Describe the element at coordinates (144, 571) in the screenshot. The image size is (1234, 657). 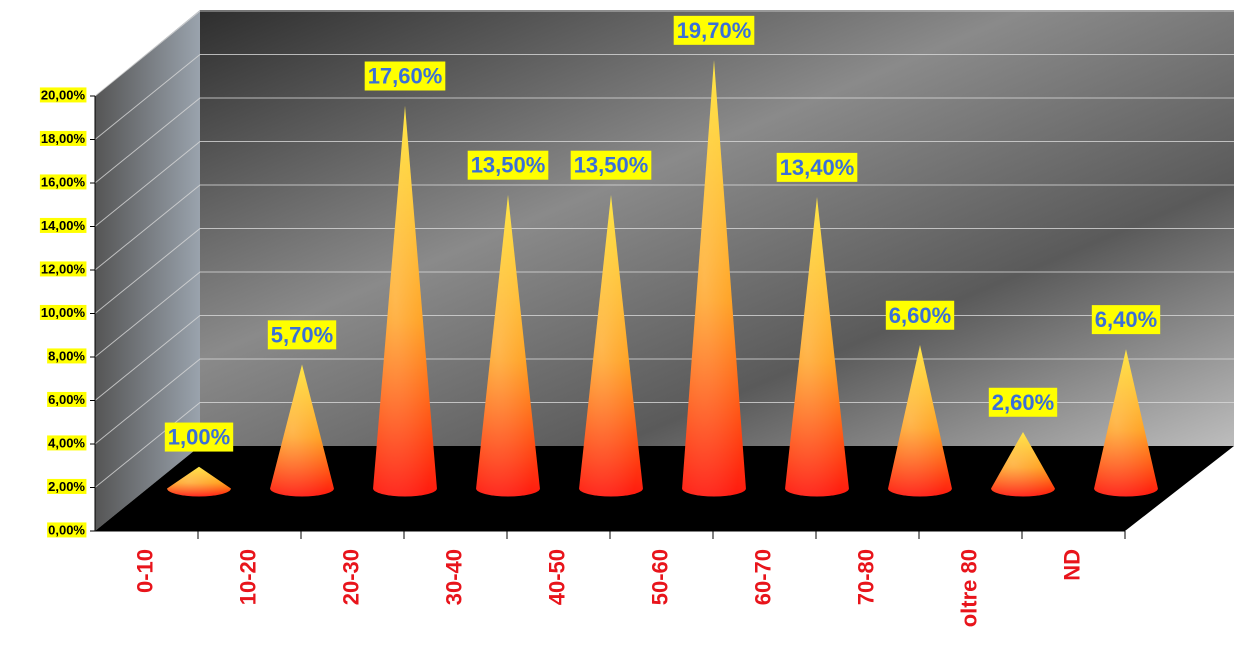
I see `x-tick-label: 0-10` at that location.